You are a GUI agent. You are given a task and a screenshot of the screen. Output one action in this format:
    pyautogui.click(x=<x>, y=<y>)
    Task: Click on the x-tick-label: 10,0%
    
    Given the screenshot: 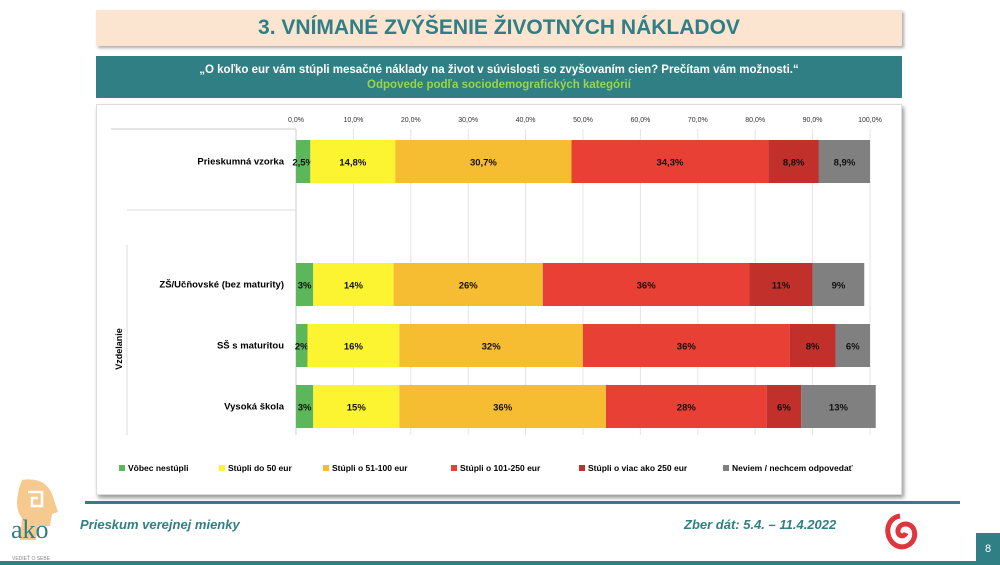 What is the action you would take?
    pyautogui.click(x=353, y=120)
    